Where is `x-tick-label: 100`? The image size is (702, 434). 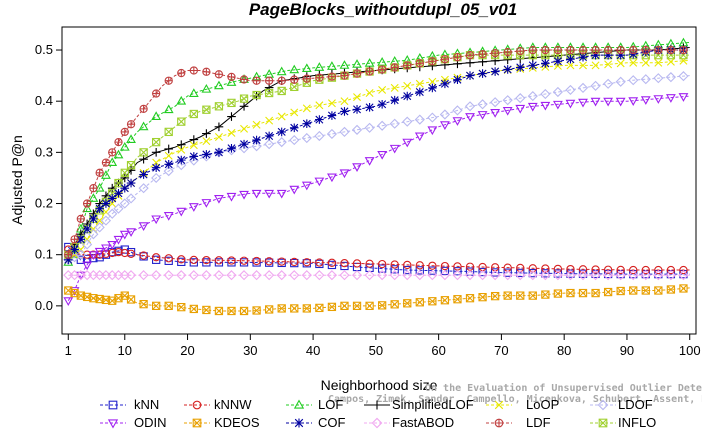
x-tick-label: 100 is located at coordinates (690, 350).